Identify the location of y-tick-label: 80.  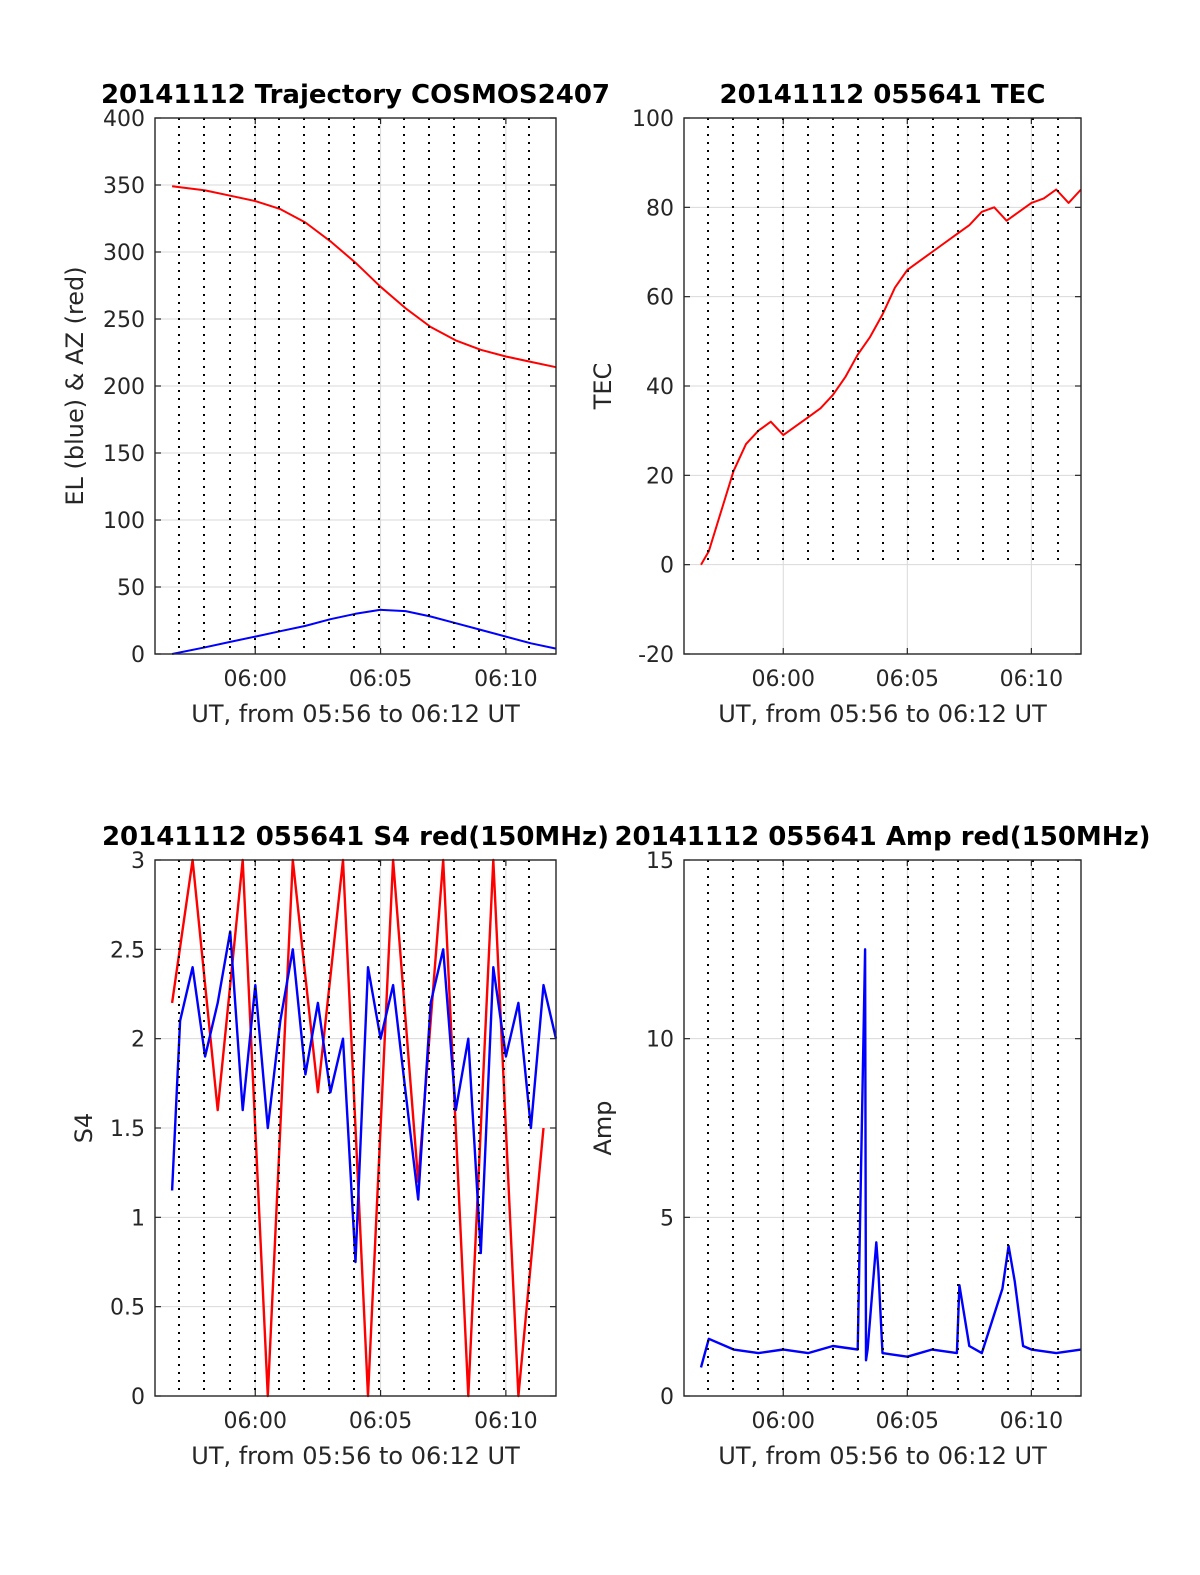
(660, 208).